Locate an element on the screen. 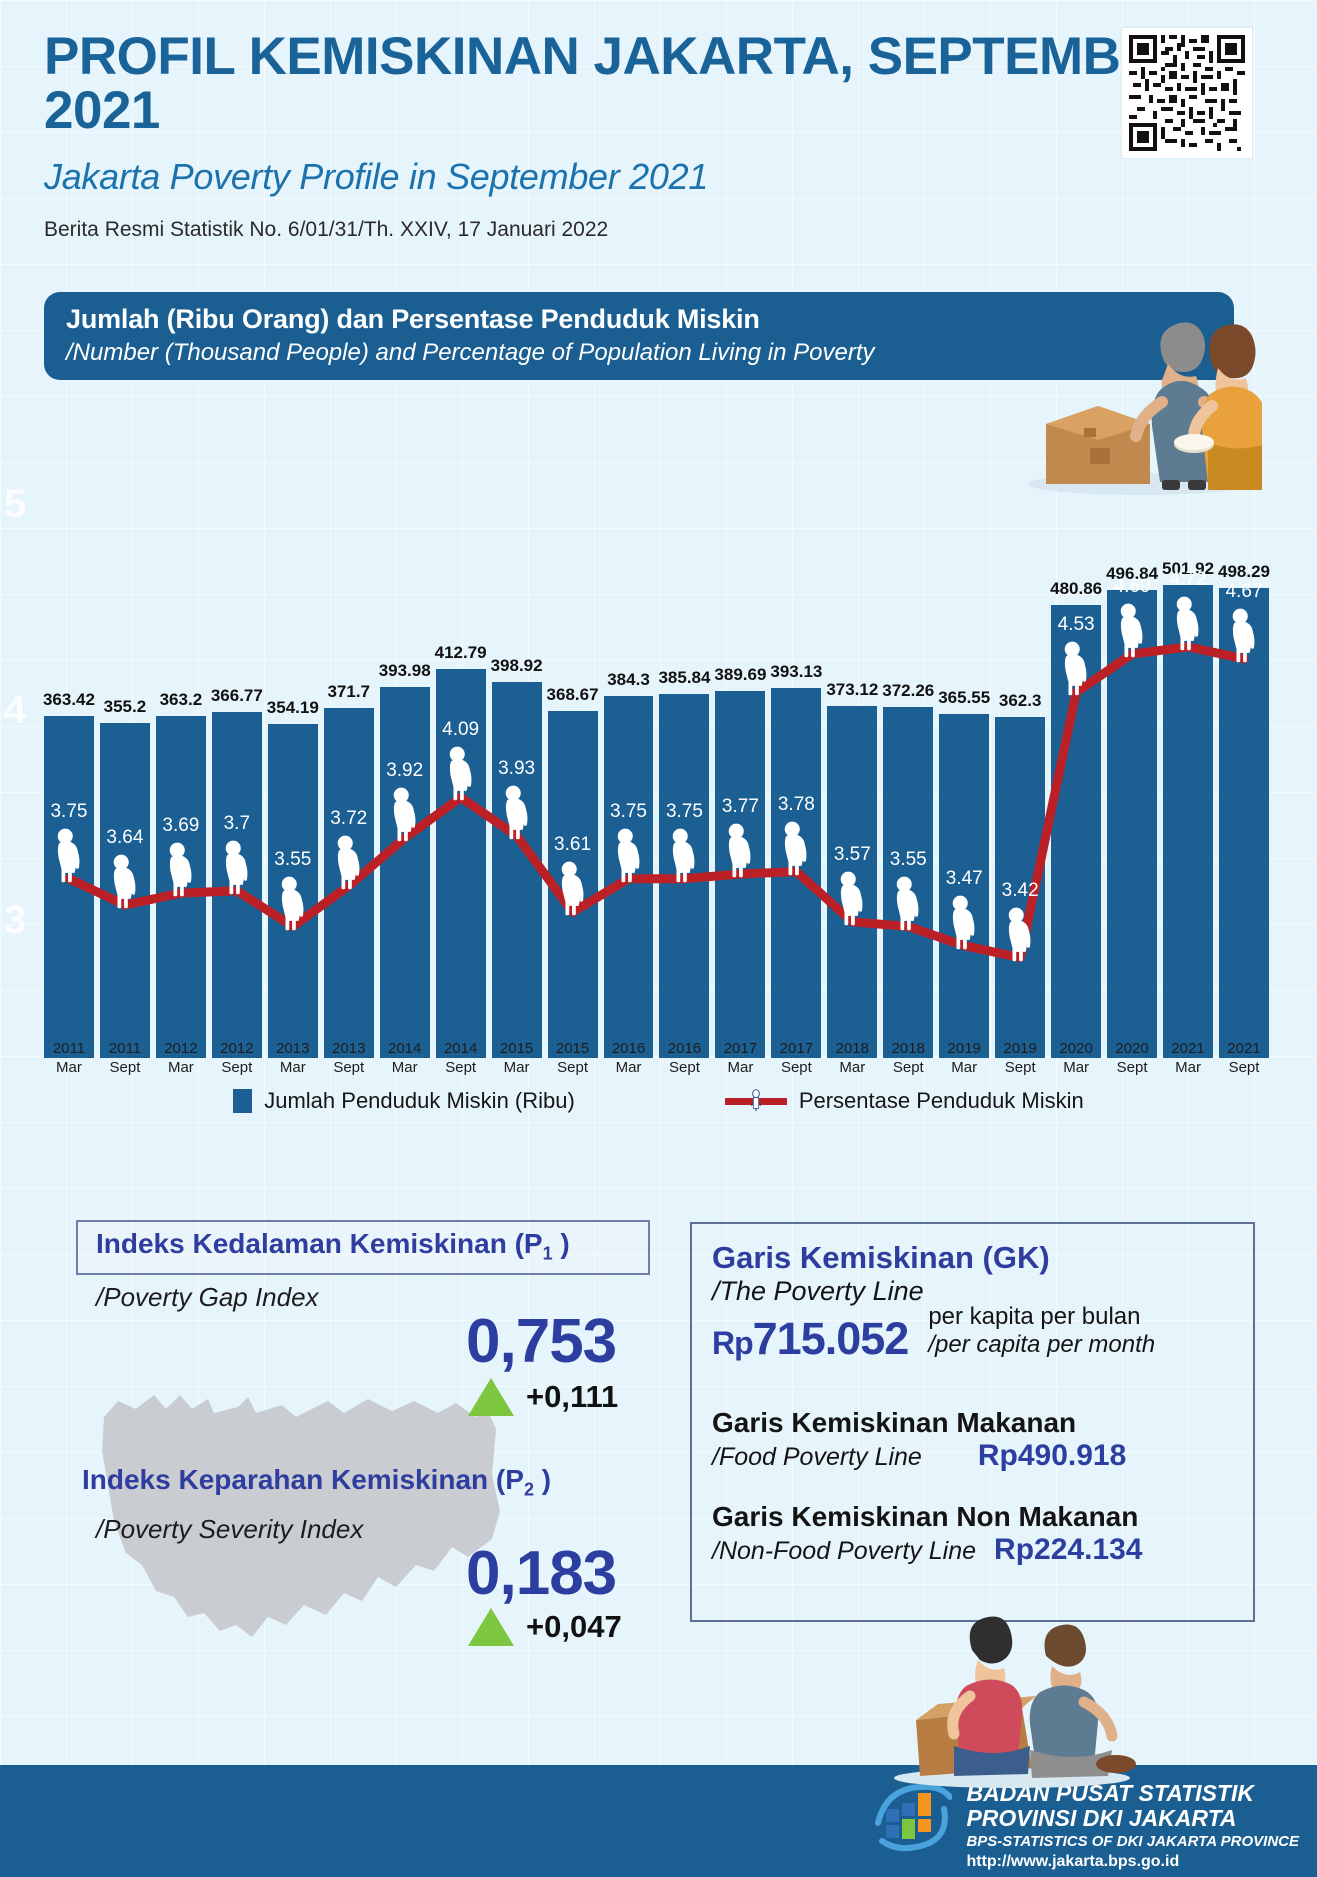 The height and width of the screenshot is (1877, 1317). poverty-severity-index-subtitle: /Poverty Severity Index is located at coordinates (230, 1529).